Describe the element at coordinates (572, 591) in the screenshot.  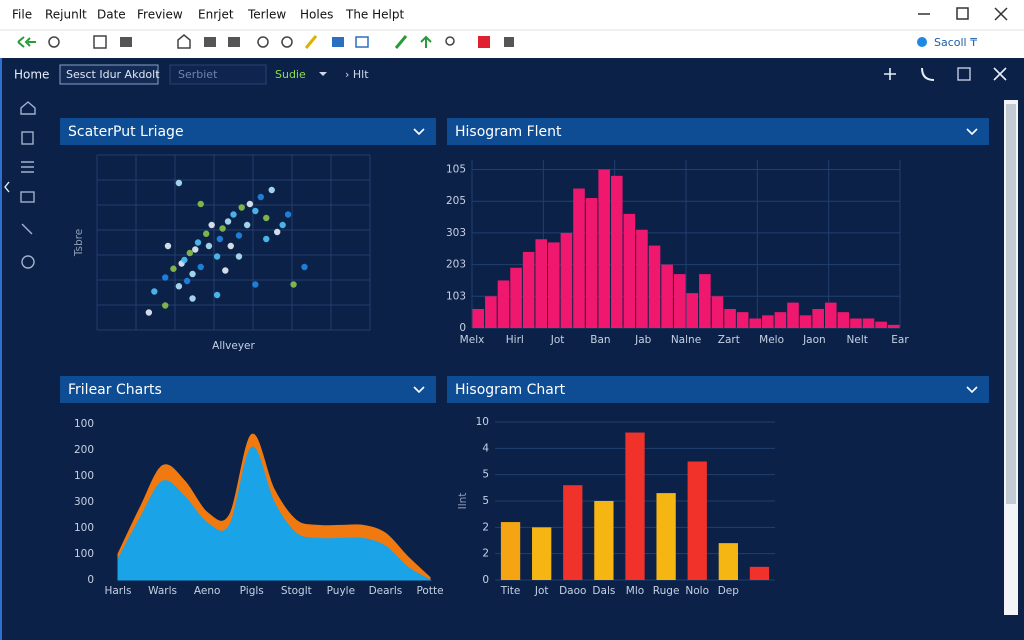
I see `x-tick-label: Daoo` at that location.